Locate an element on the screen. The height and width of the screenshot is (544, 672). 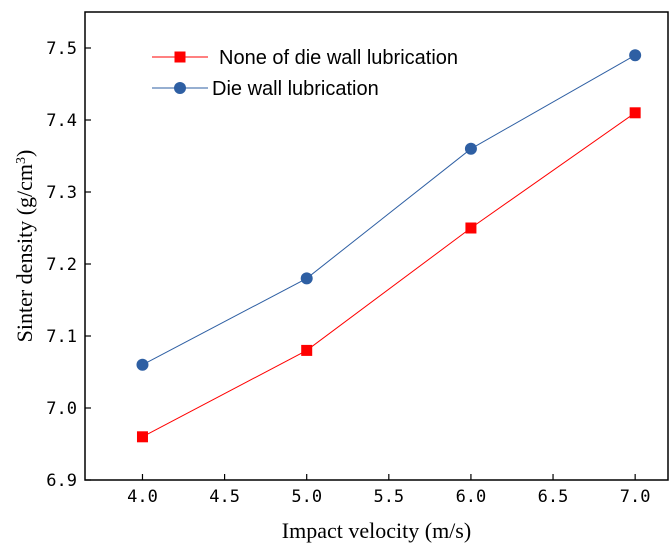
y-tick-label: 7.1 is located at coordinates (61, 337).